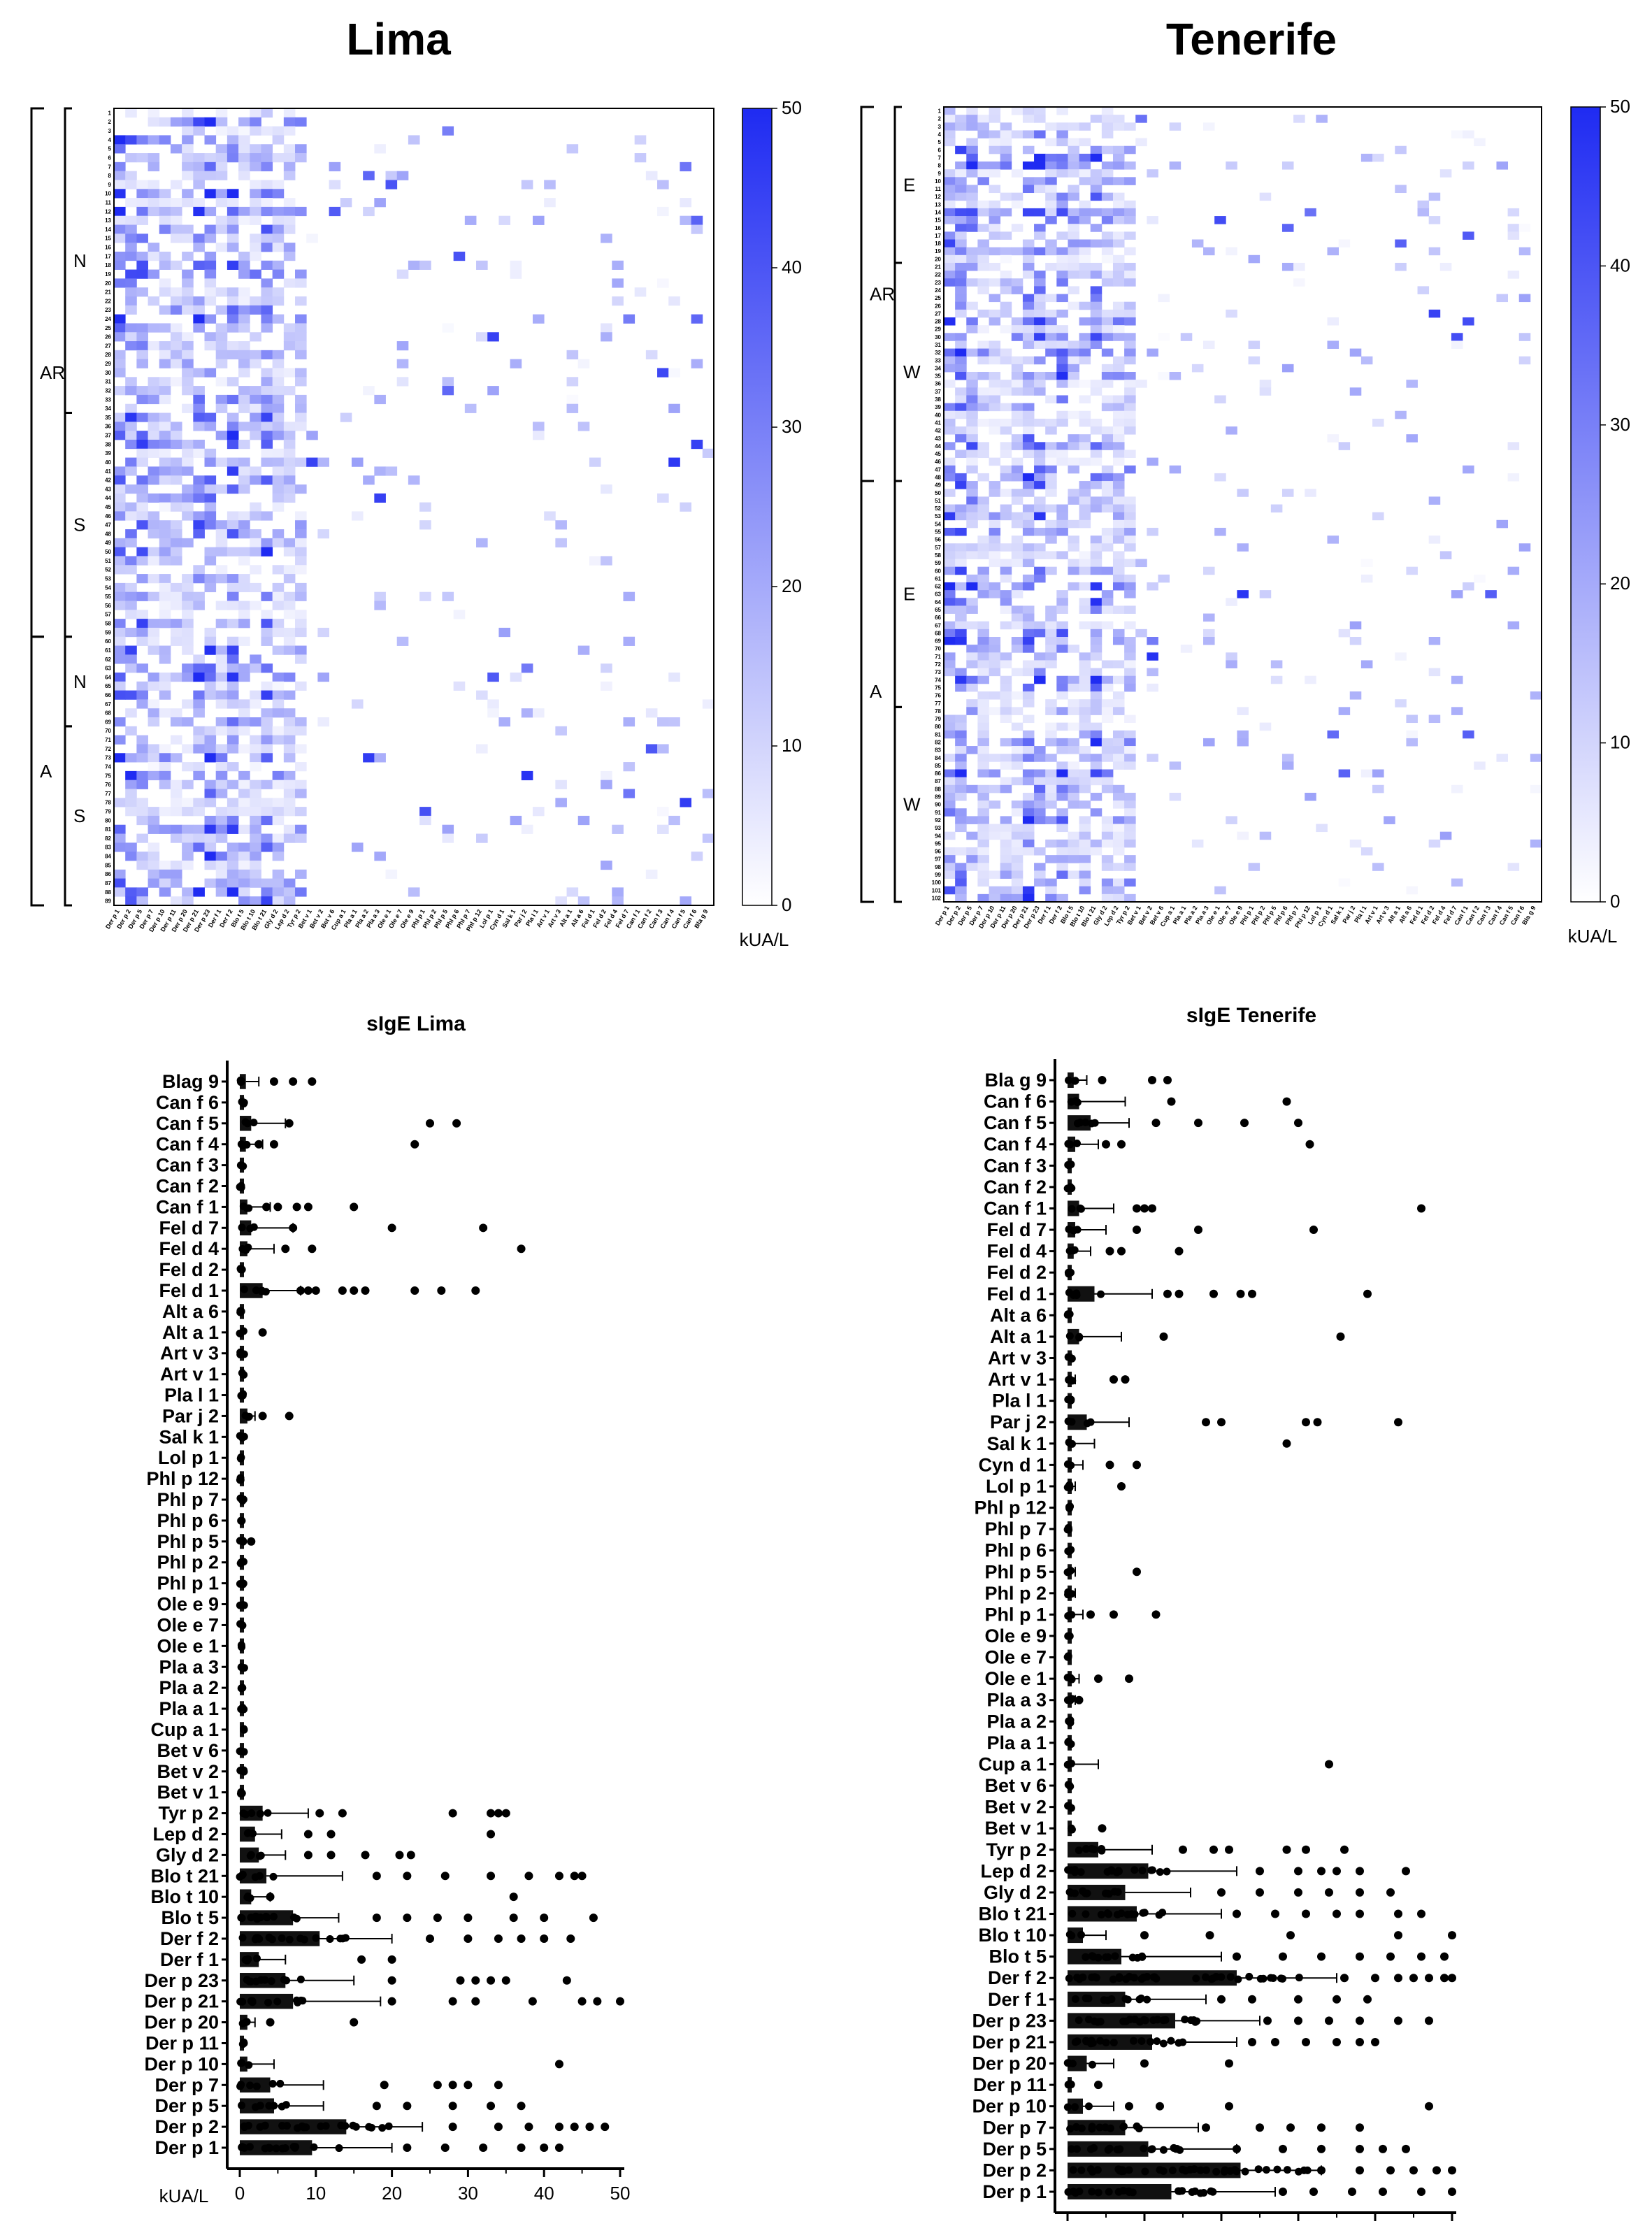 The height and width of the screenshot is (2226, 1652). What do you see at coordinates (938, 415) in the screenshot?
I see `heatmap-row-label: 40` at bounding box center [938, 415].